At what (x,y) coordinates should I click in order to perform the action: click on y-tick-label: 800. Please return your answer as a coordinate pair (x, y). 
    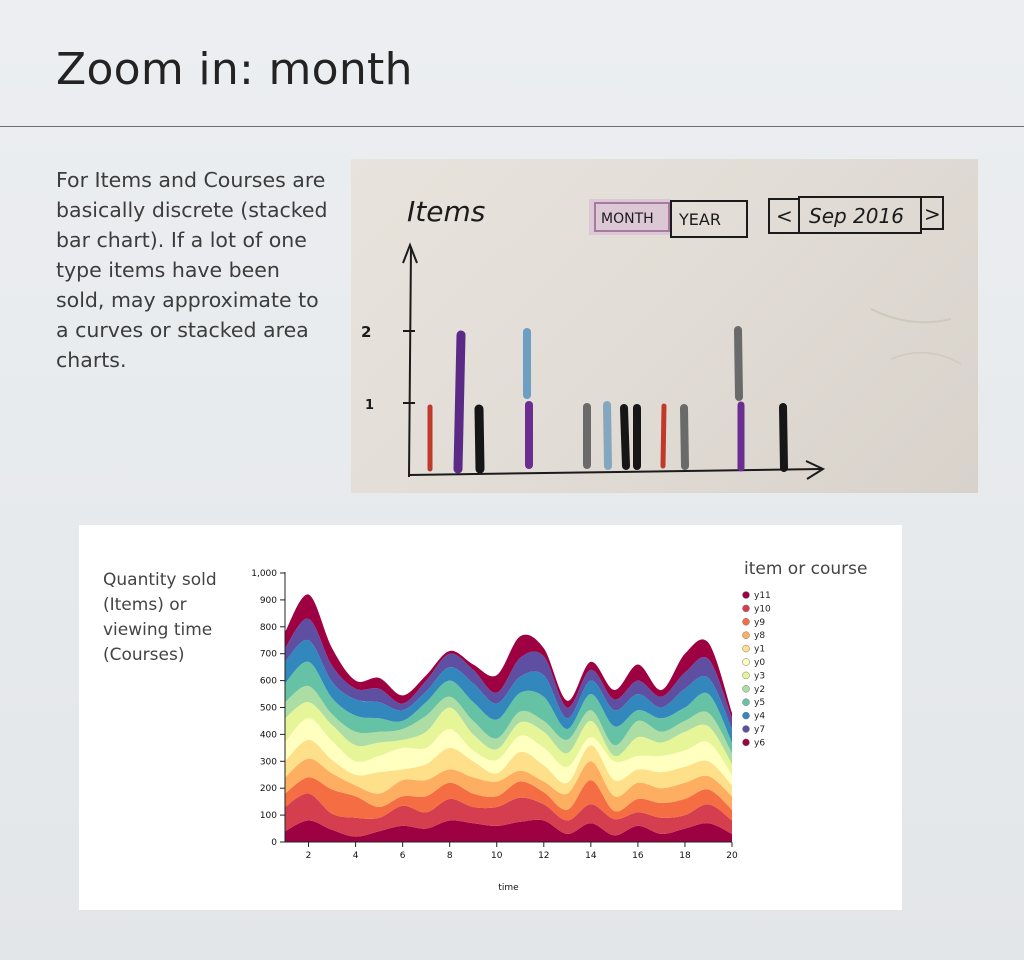
    Looking at the image, I should click on (268, 628).